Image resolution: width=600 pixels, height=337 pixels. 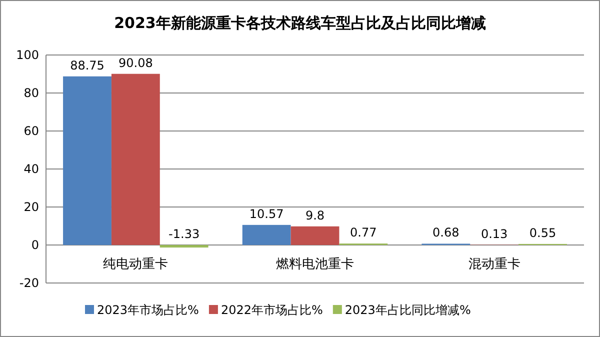 What do you see at coordinates (494, 233) in the screenshot?
I see `data-label: 0.13` at bounding box center [494, 233].